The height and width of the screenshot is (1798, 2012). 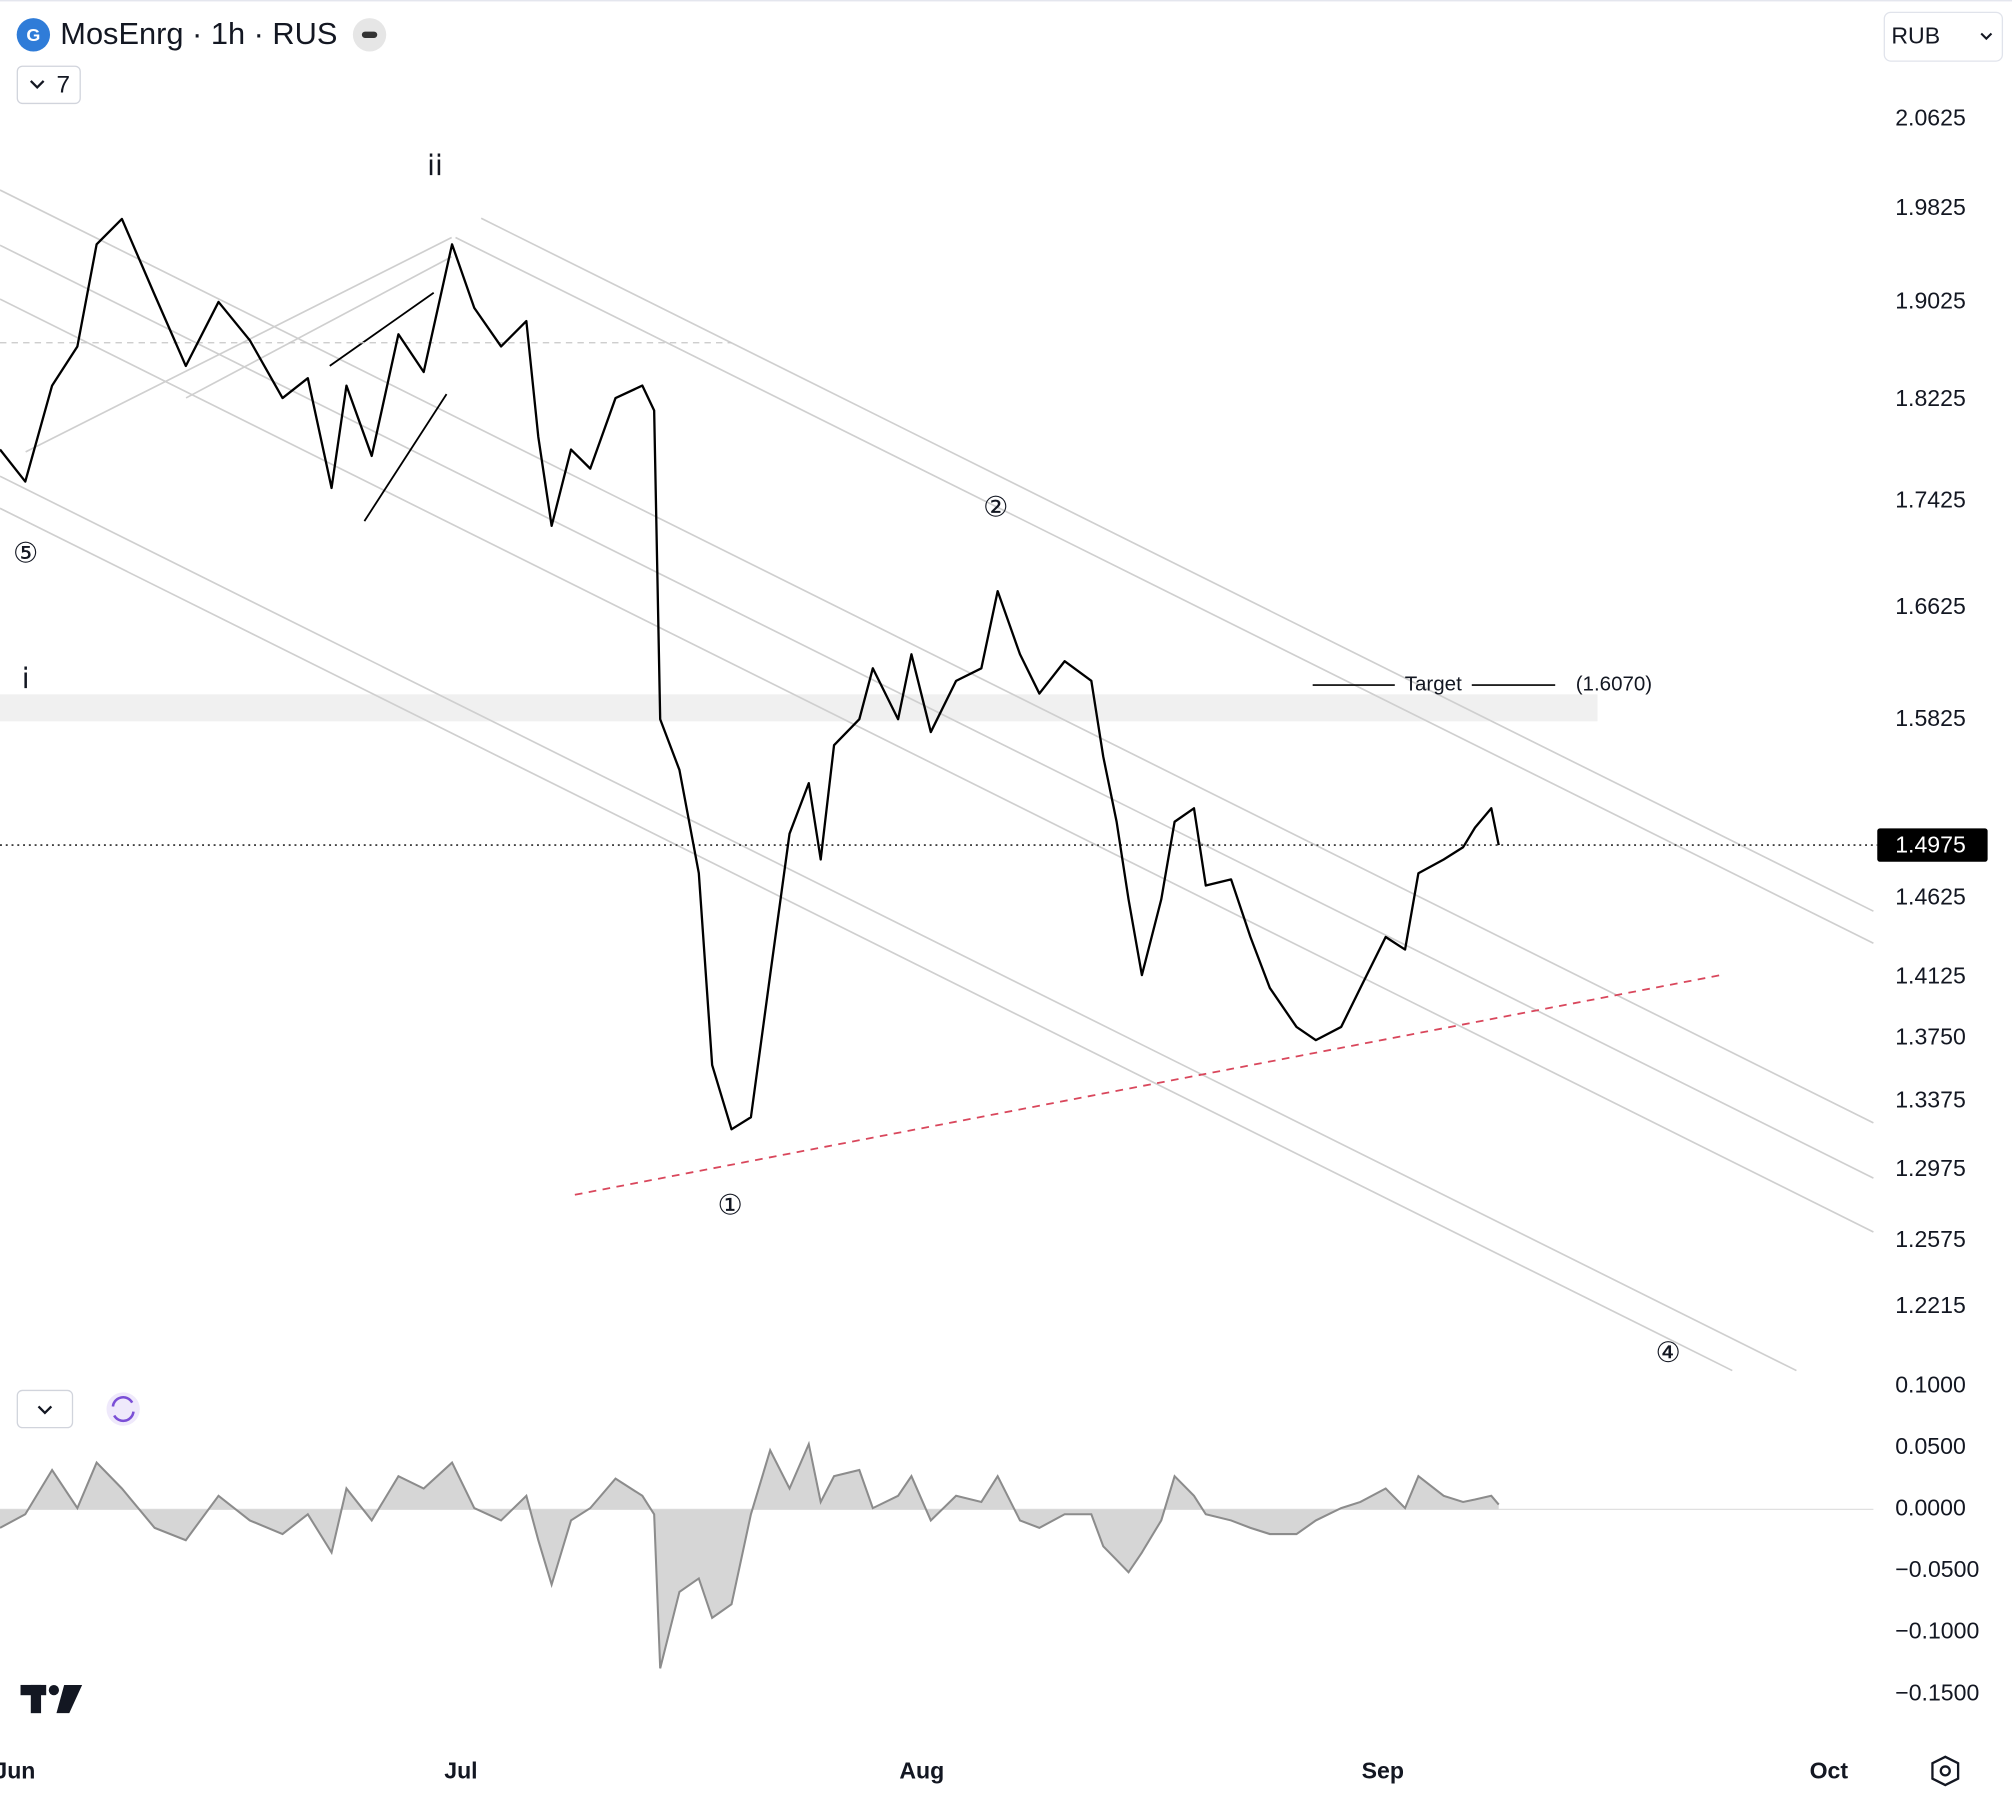 What do you see at coordinates (1667, 1352) in the screenshot?
I see `wave-label: ④` at bounding box center [1667, 1352].